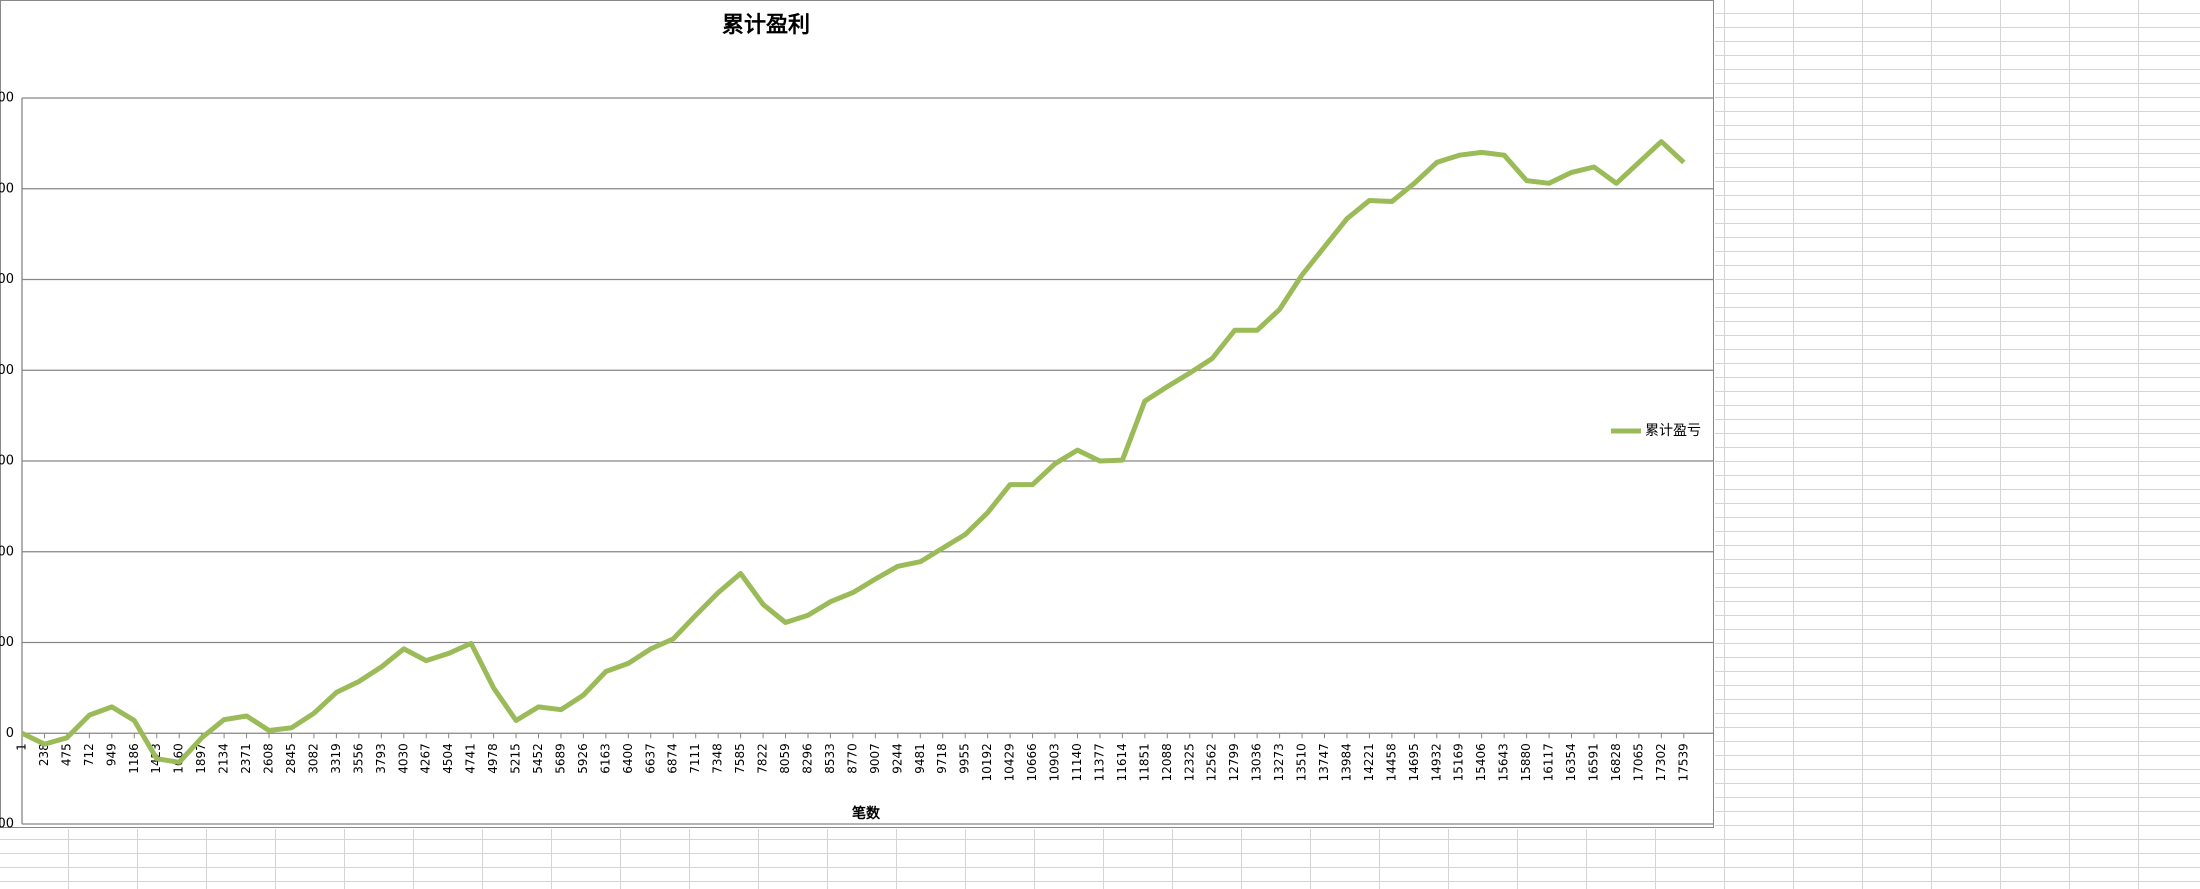  I want to click on x-tick-label: 1660, so click(179, 758).